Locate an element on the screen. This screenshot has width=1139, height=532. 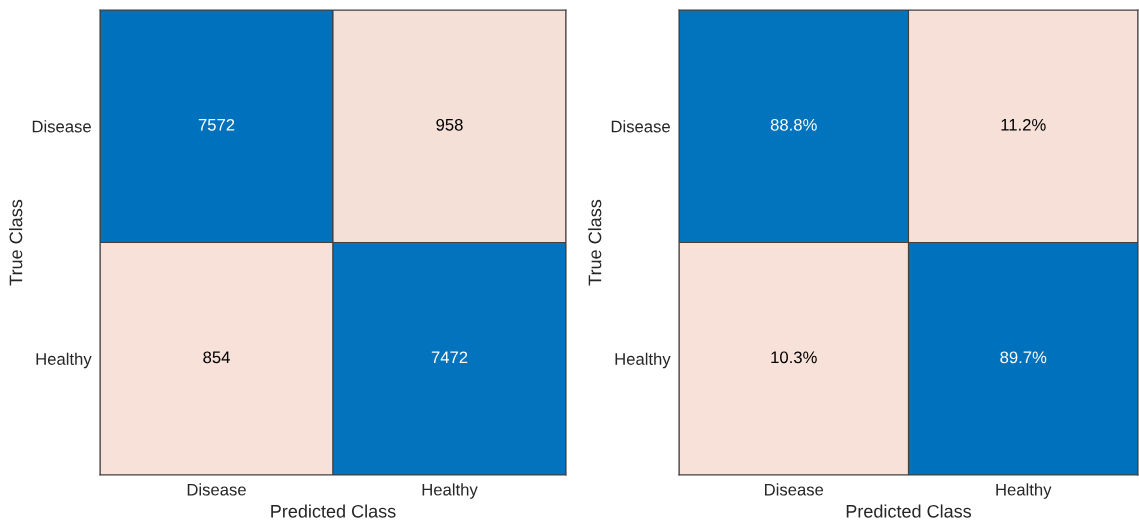
data-label: 7472 is located at coordinates (449, 357).